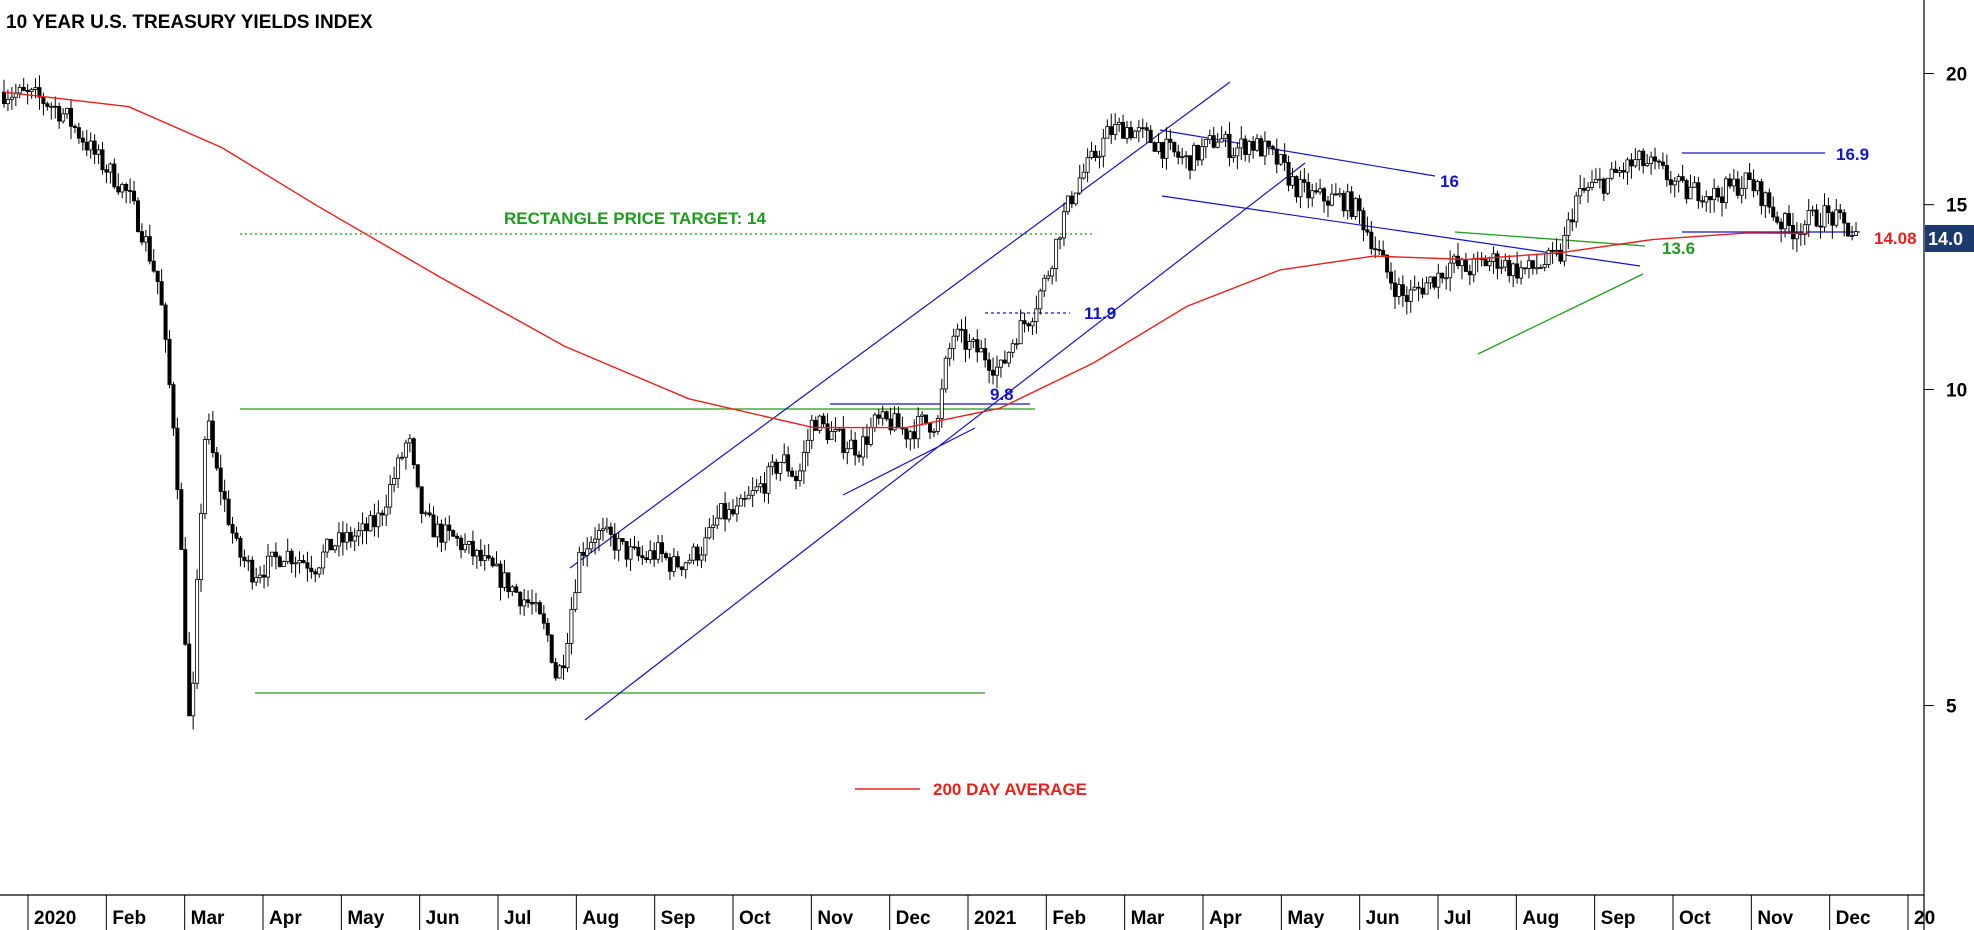 This screenshot has height=930, width=1974. What do you see at coordinates (913, 918) in the screenshot?
I see `x-tick-label: Dec` at bounding box center [913, 918].